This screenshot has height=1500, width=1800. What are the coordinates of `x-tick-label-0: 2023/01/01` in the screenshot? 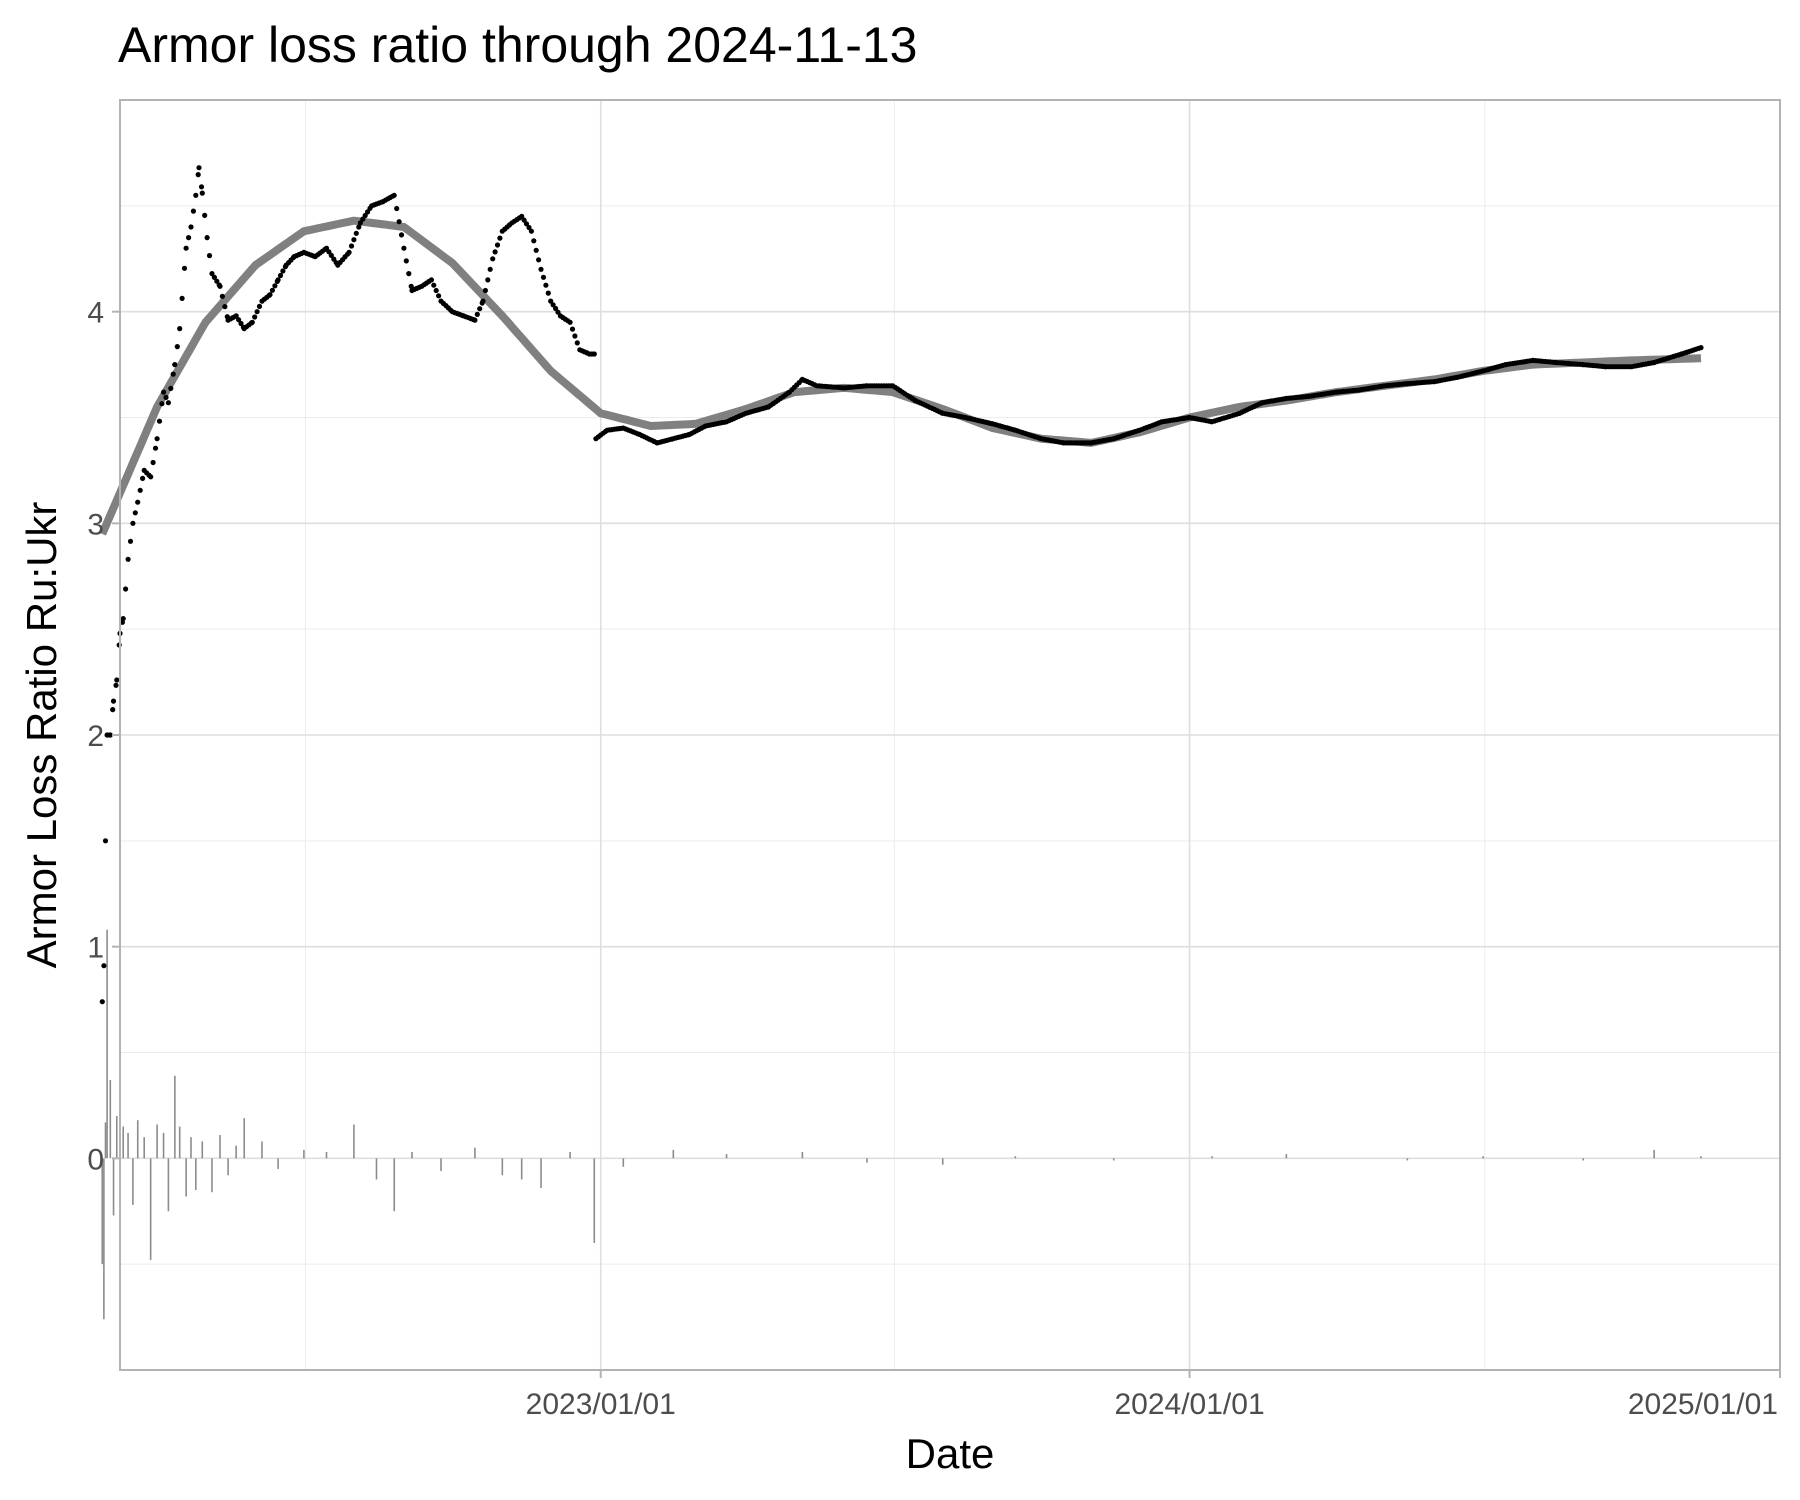 It's located at (601, 1404).